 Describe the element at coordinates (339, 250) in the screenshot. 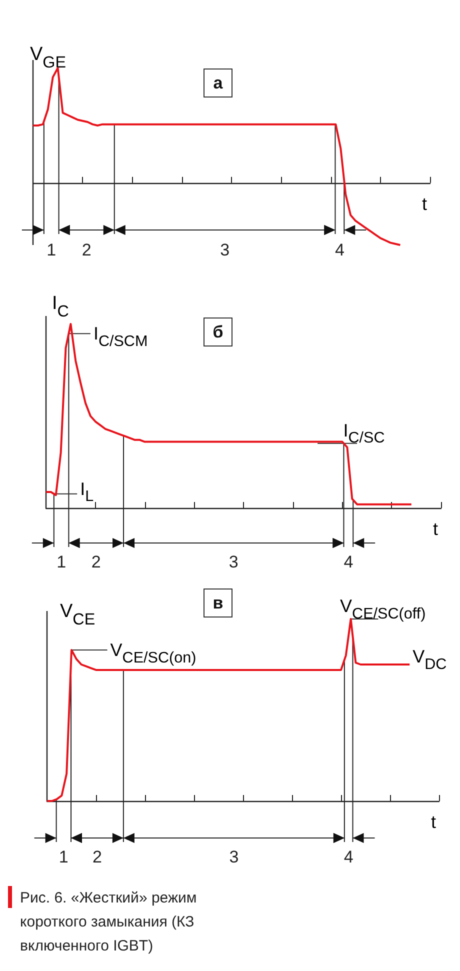

I see `annotation: 4` at that location.